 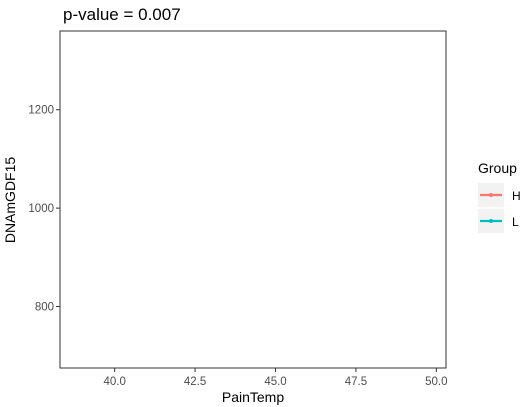 I want to click on x-axis-title: PainTemp, so click(x=253, y=397).